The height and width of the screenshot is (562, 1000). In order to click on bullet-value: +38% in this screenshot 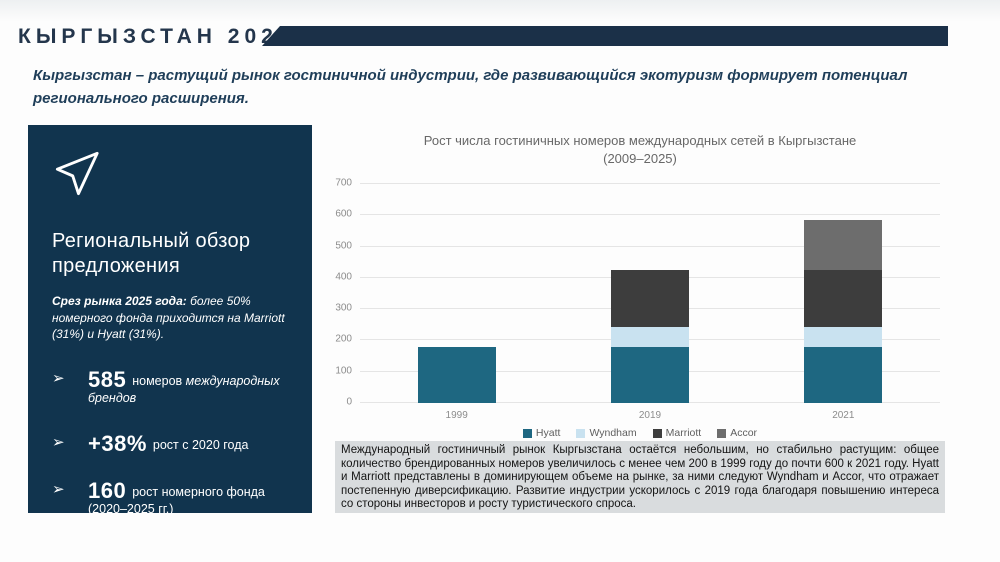, I will do `click(117, 443)`.